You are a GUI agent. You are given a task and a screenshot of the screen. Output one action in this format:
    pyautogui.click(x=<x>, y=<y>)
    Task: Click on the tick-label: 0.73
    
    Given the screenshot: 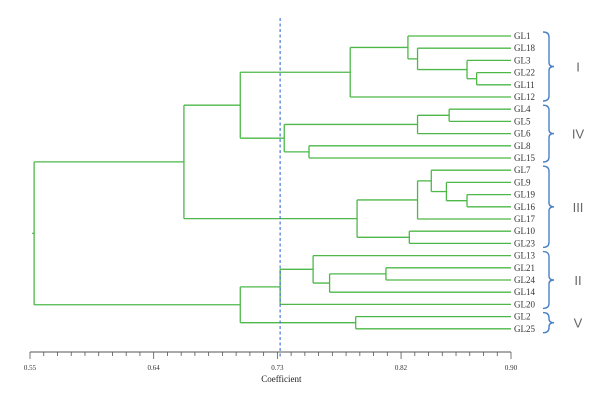 What is the action you would take?
    pyautogui.click(x=277, y=368)
    